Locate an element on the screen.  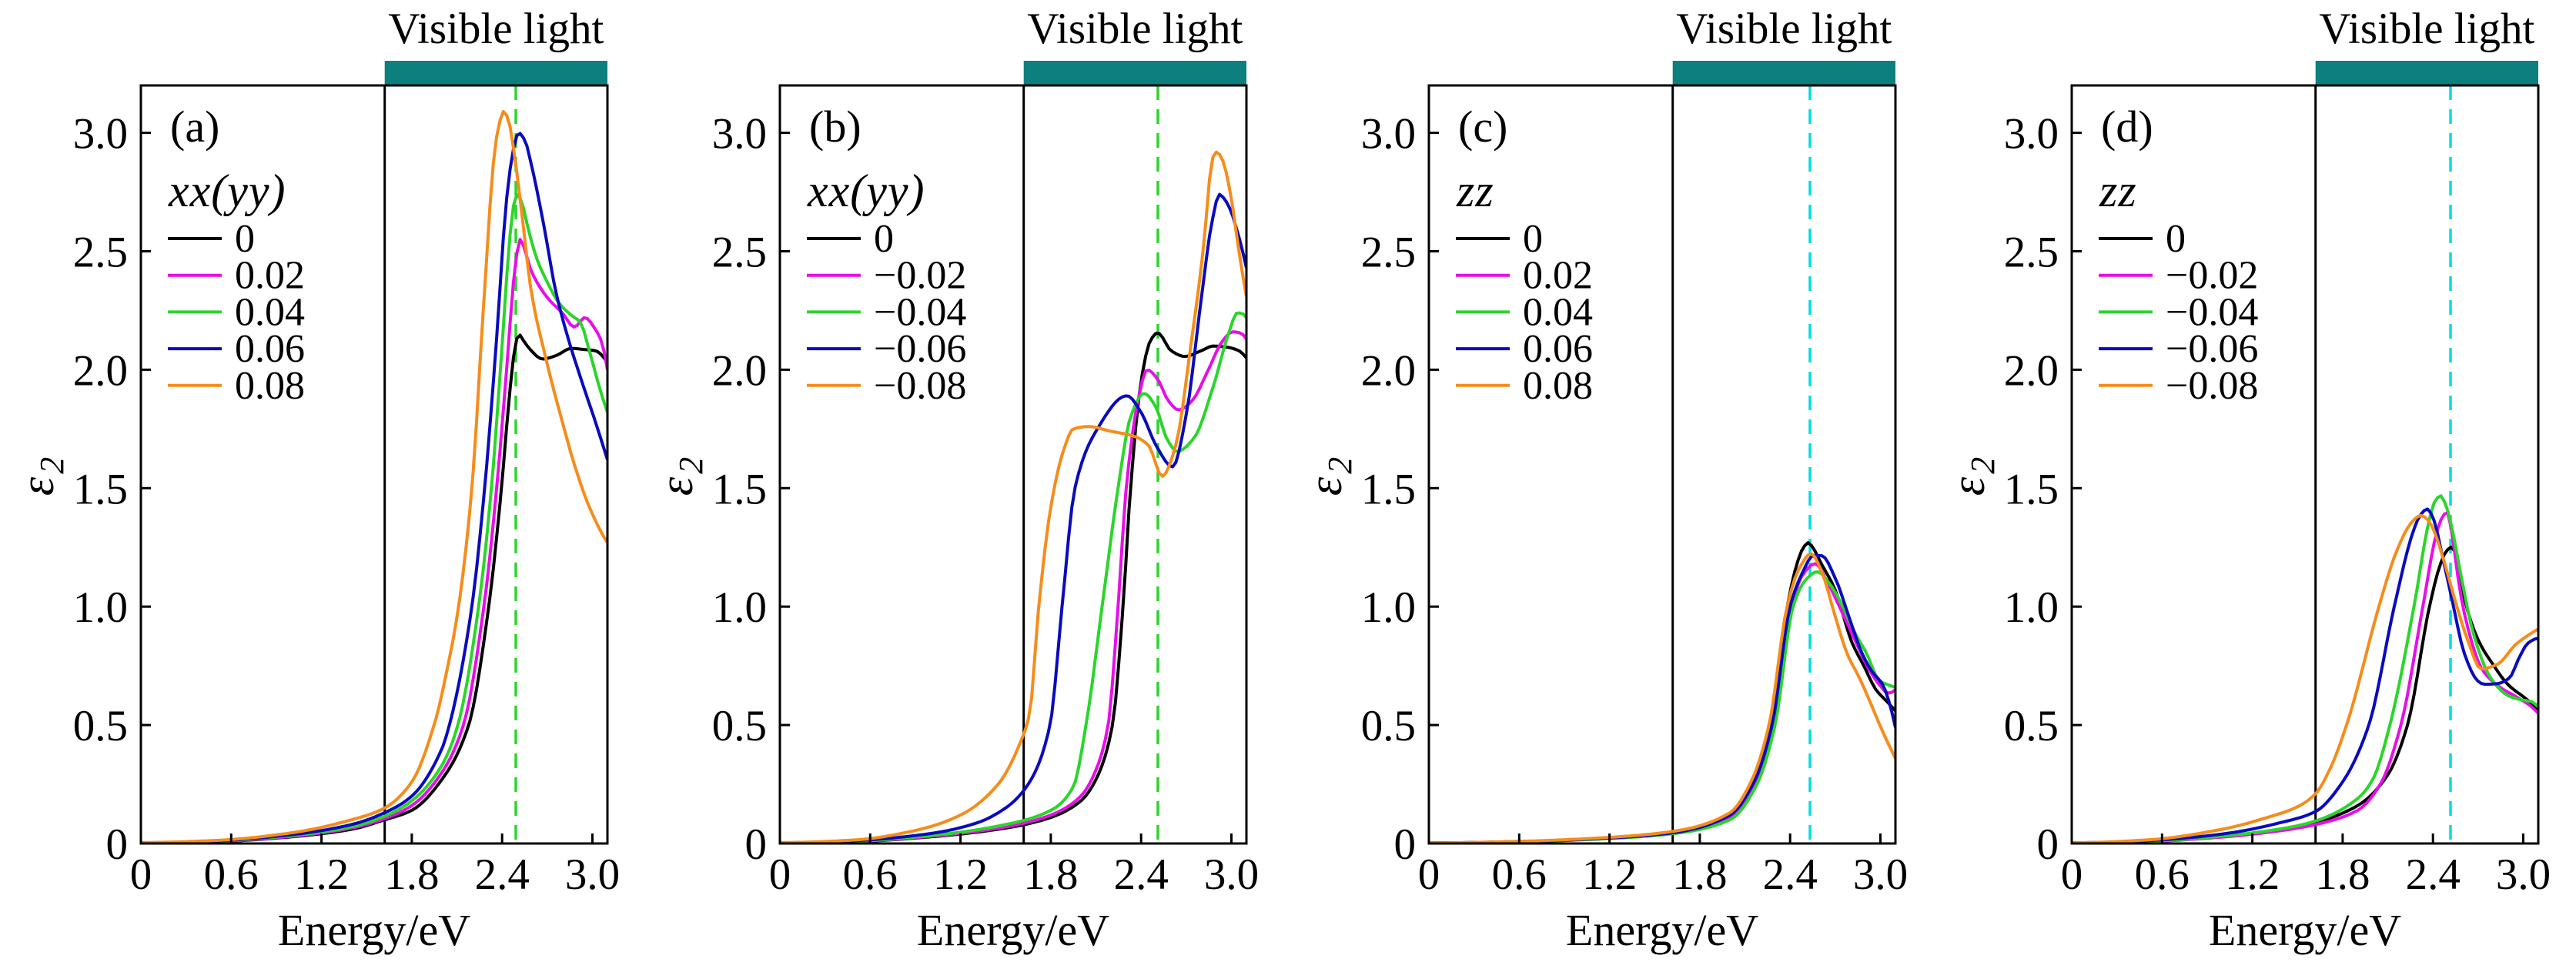
svg-text: (a) is located at coordinates (194, 127).